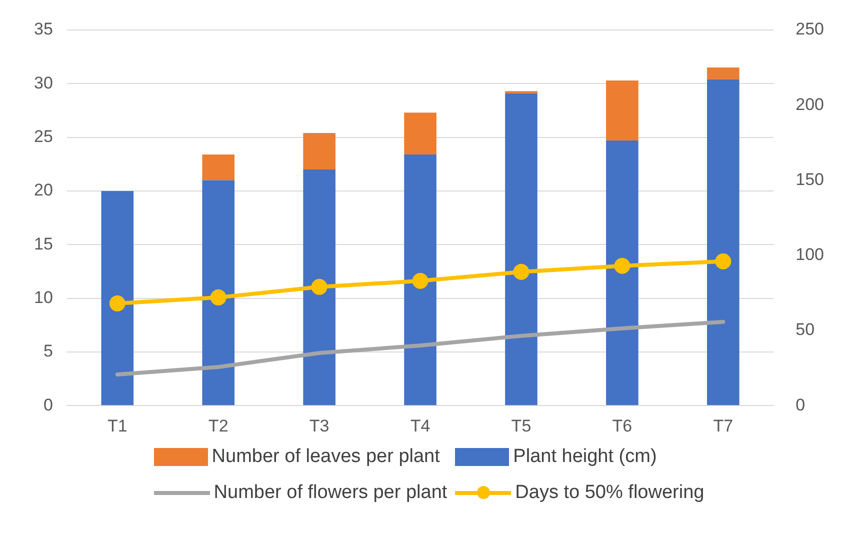 Image resolution: width=858 pixels, height=542 pixels. Describe the element at coordinates (622, 426) in the screenshot. I see `x-tick-label: T6` at that location.